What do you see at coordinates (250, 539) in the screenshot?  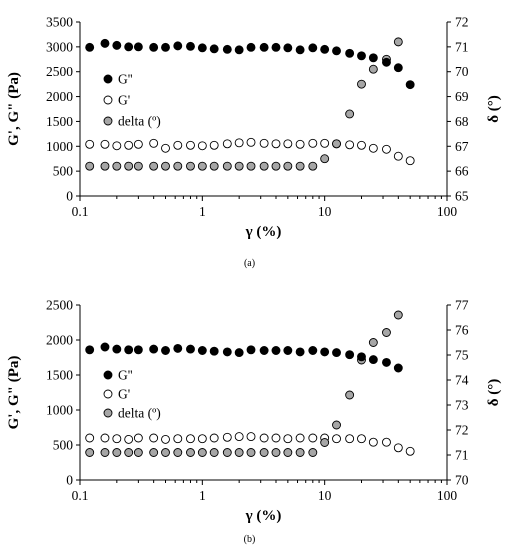 I see `panel-label: (b)` at bounding box center [250, 539].